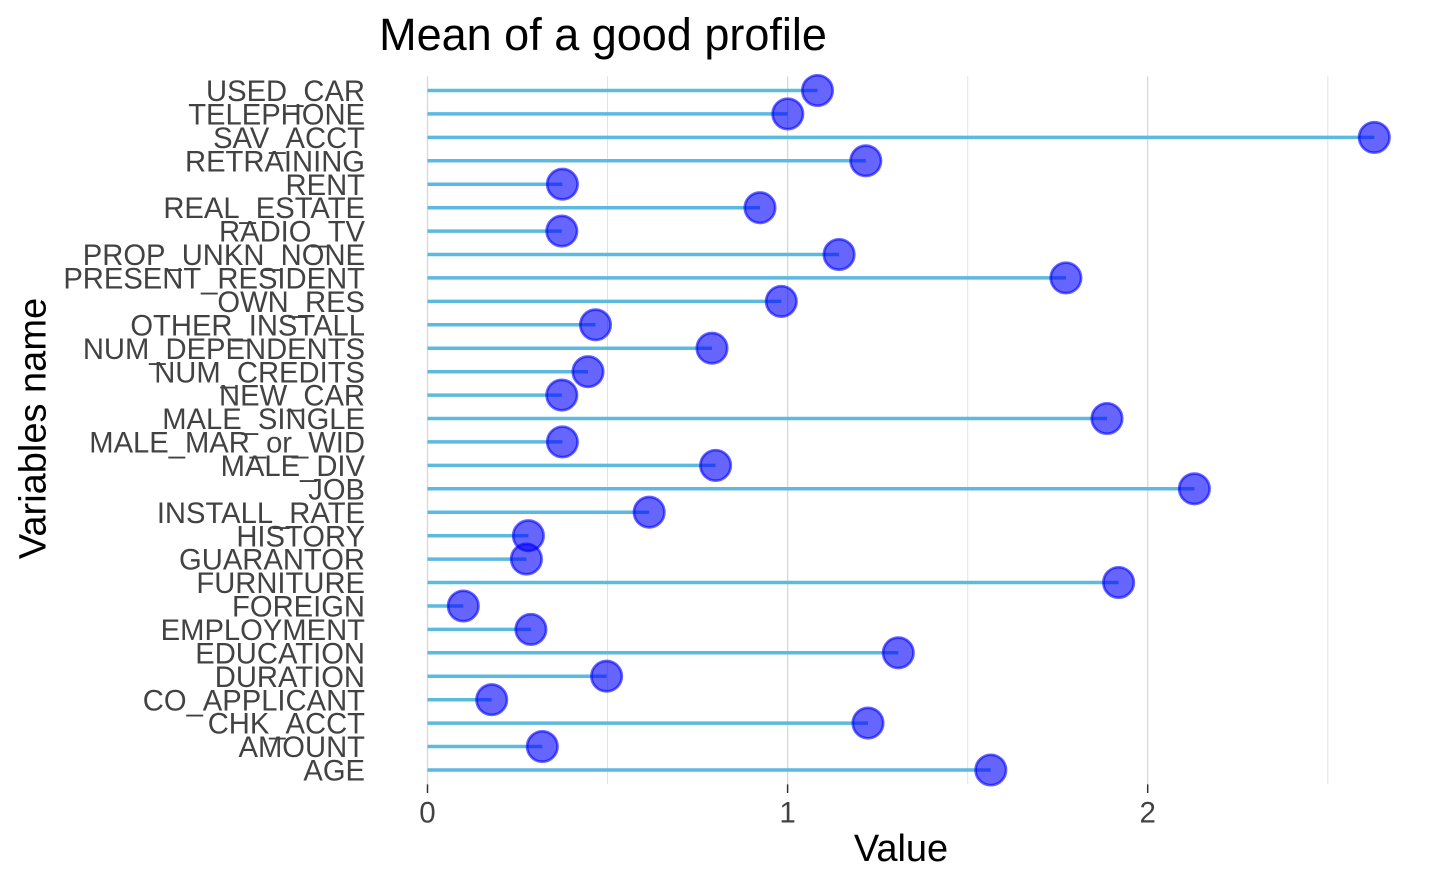  Describe the element at coordinates (901, 849) in the screenshot. I see `svg-text: Value` at that location.